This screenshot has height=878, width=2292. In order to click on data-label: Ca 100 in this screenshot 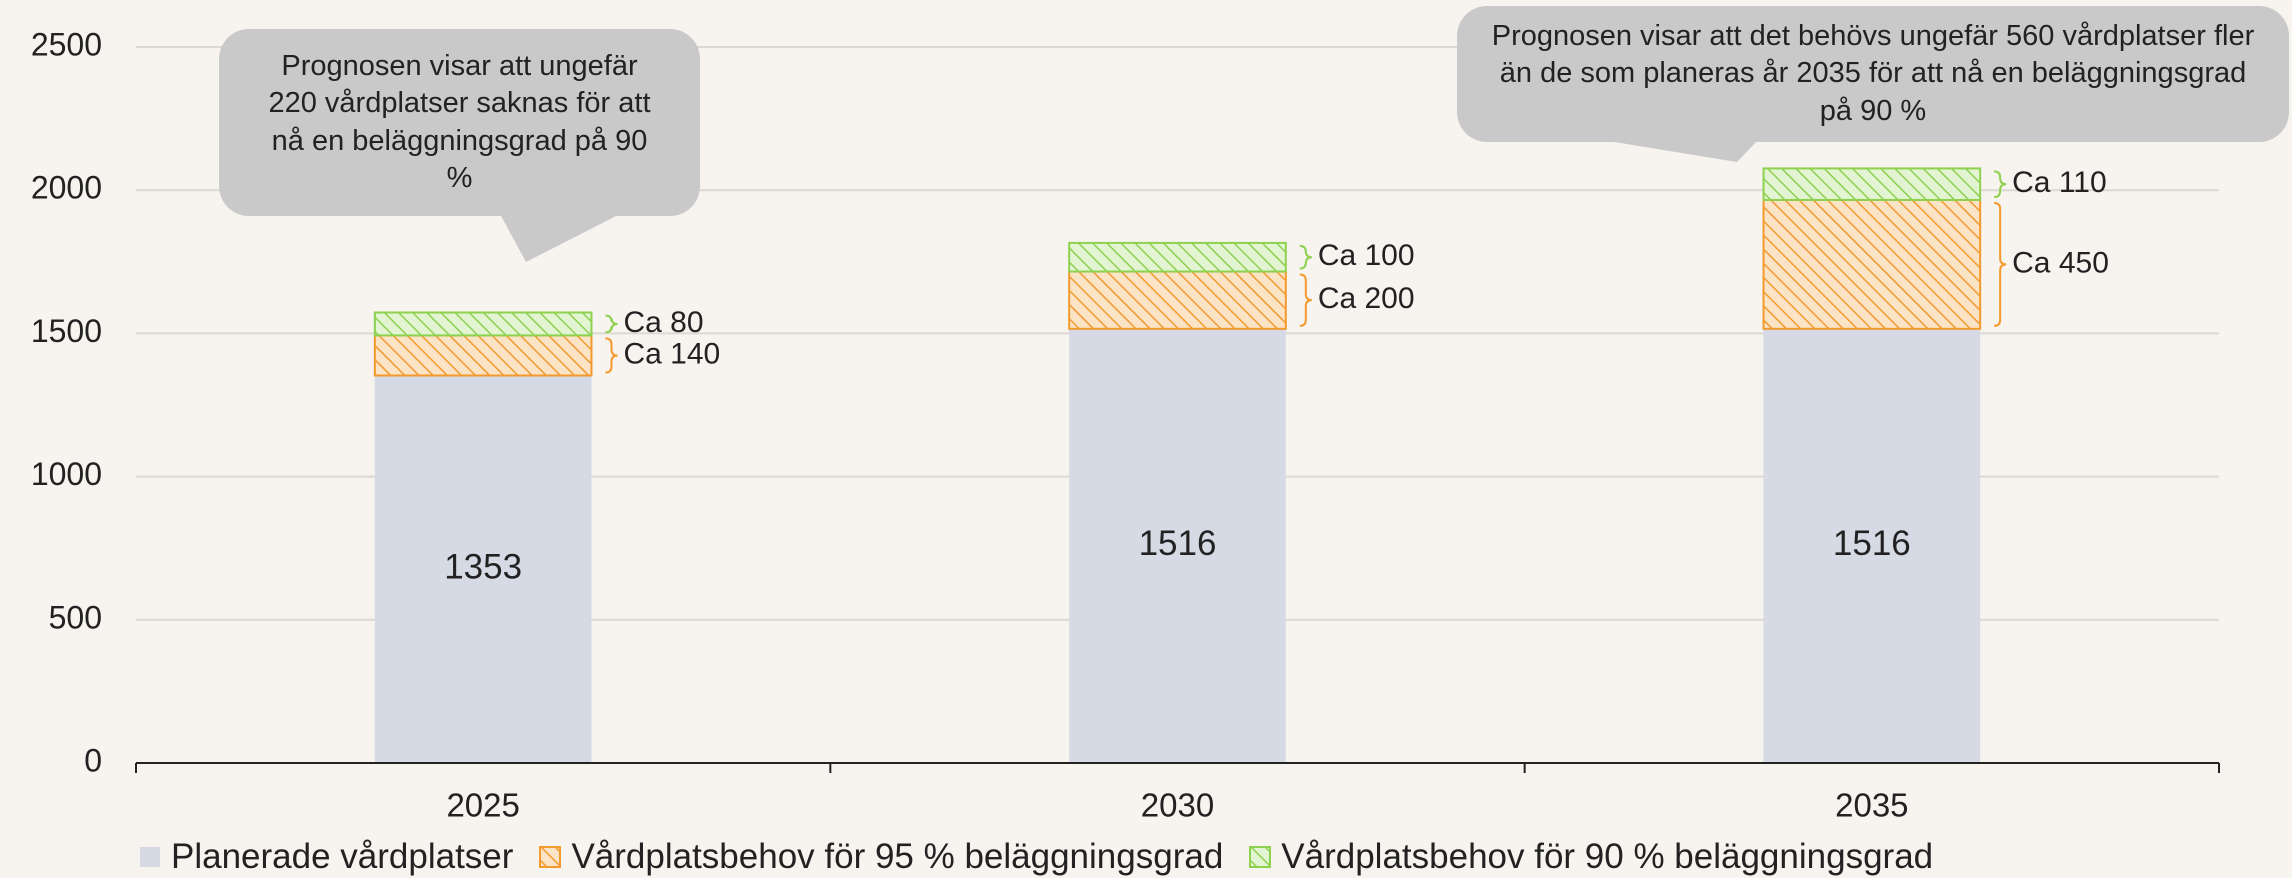, I will do `click(1366, 255)`.